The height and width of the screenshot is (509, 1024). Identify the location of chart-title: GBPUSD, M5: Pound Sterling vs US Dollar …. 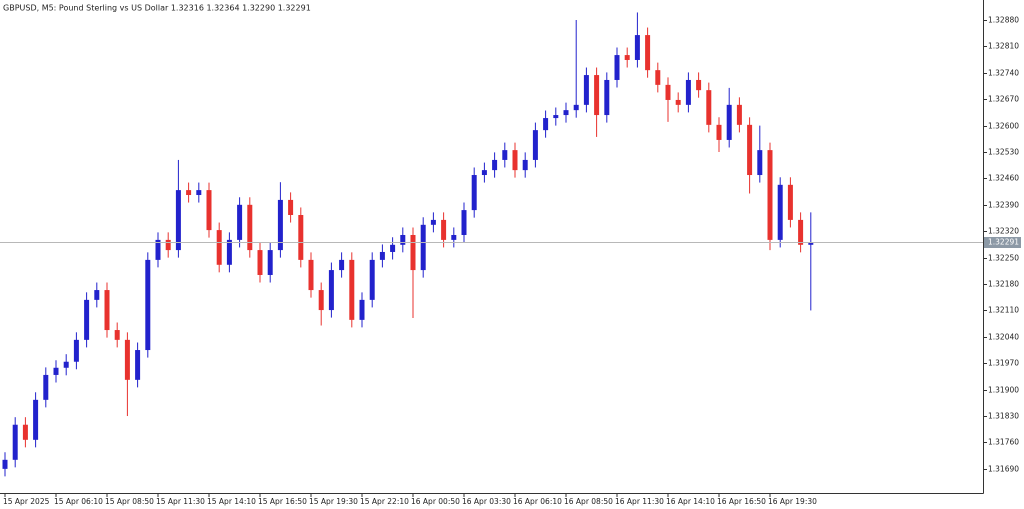
(157, 8).